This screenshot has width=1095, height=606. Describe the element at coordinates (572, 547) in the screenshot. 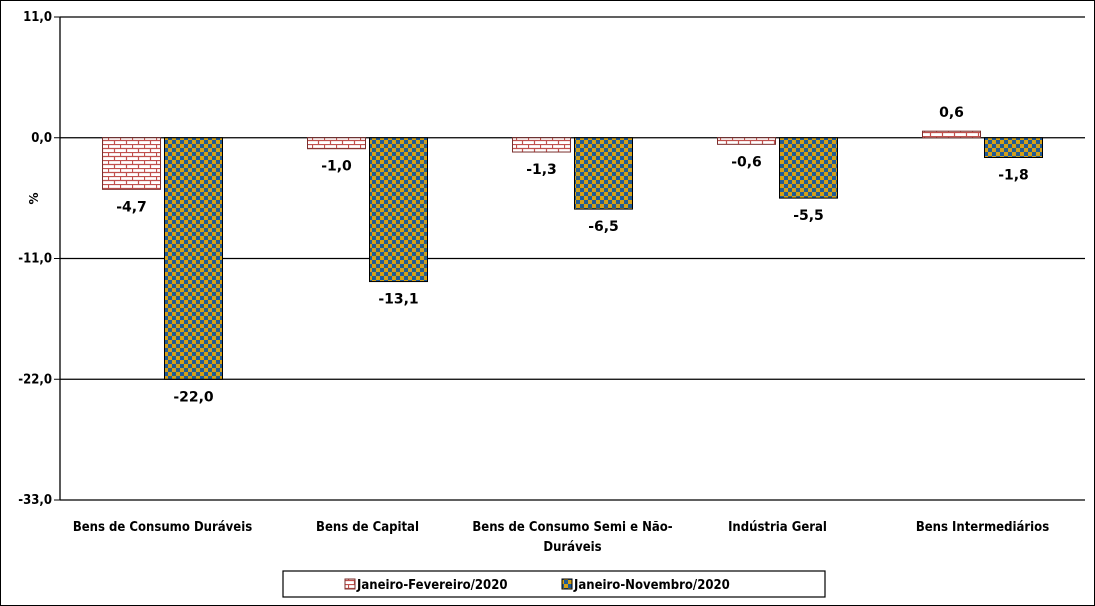

I see `category-label: Duráveis` at that location.